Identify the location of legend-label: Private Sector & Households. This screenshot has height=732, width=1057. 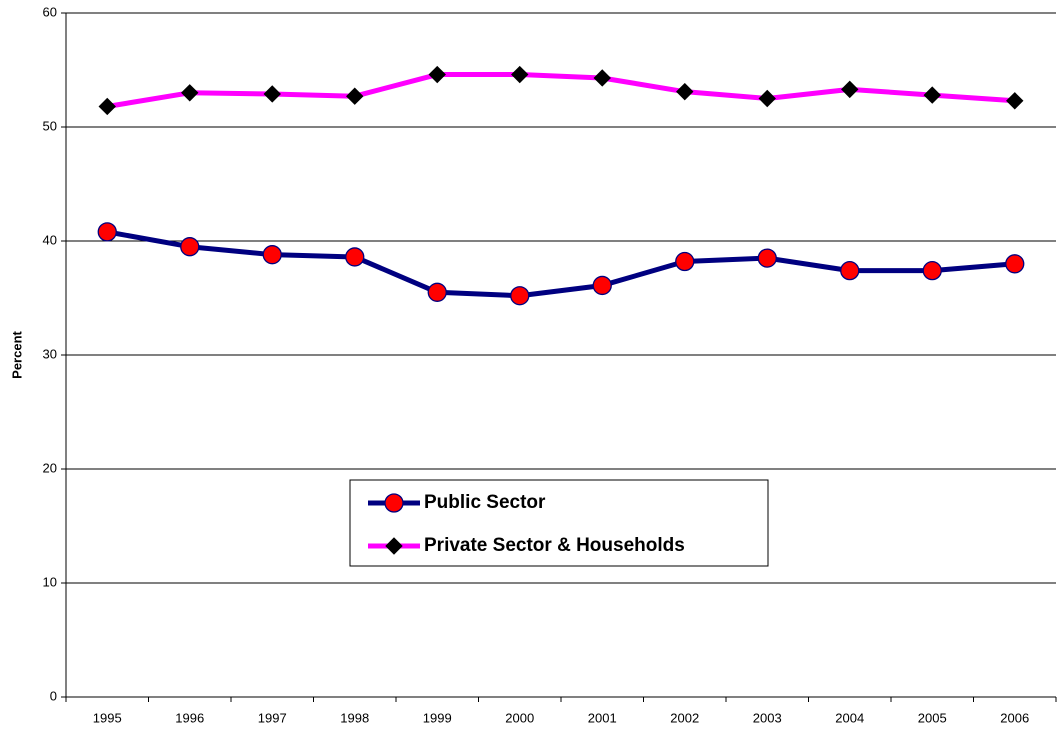
(554, 545).